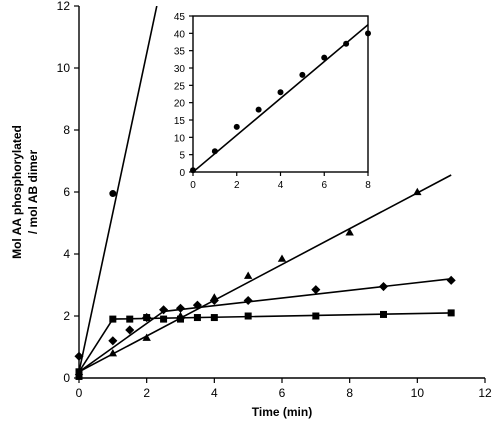 The height and width of the screenshot is (424, 492). Describe the element at coordinates (66, 192) in the screenshot. I see `main-y-tick-label: 6` at that location.